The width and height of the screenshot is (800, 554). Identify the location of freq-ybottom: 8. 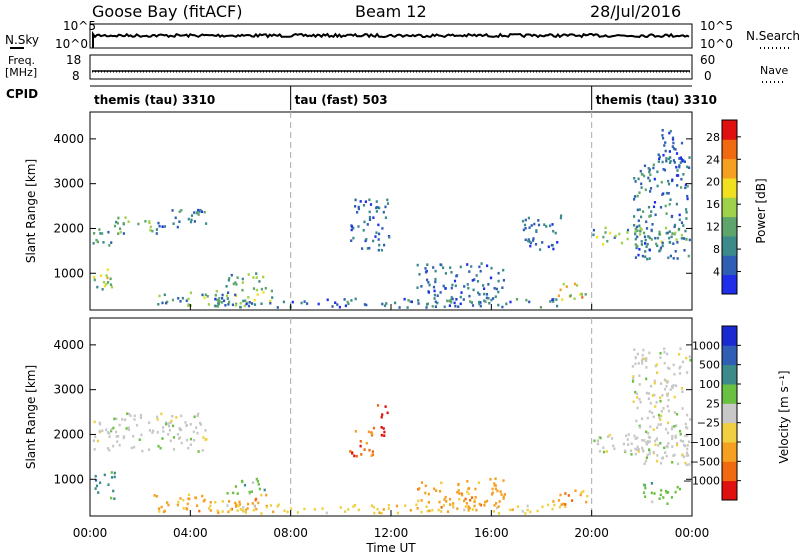
(76, 76).